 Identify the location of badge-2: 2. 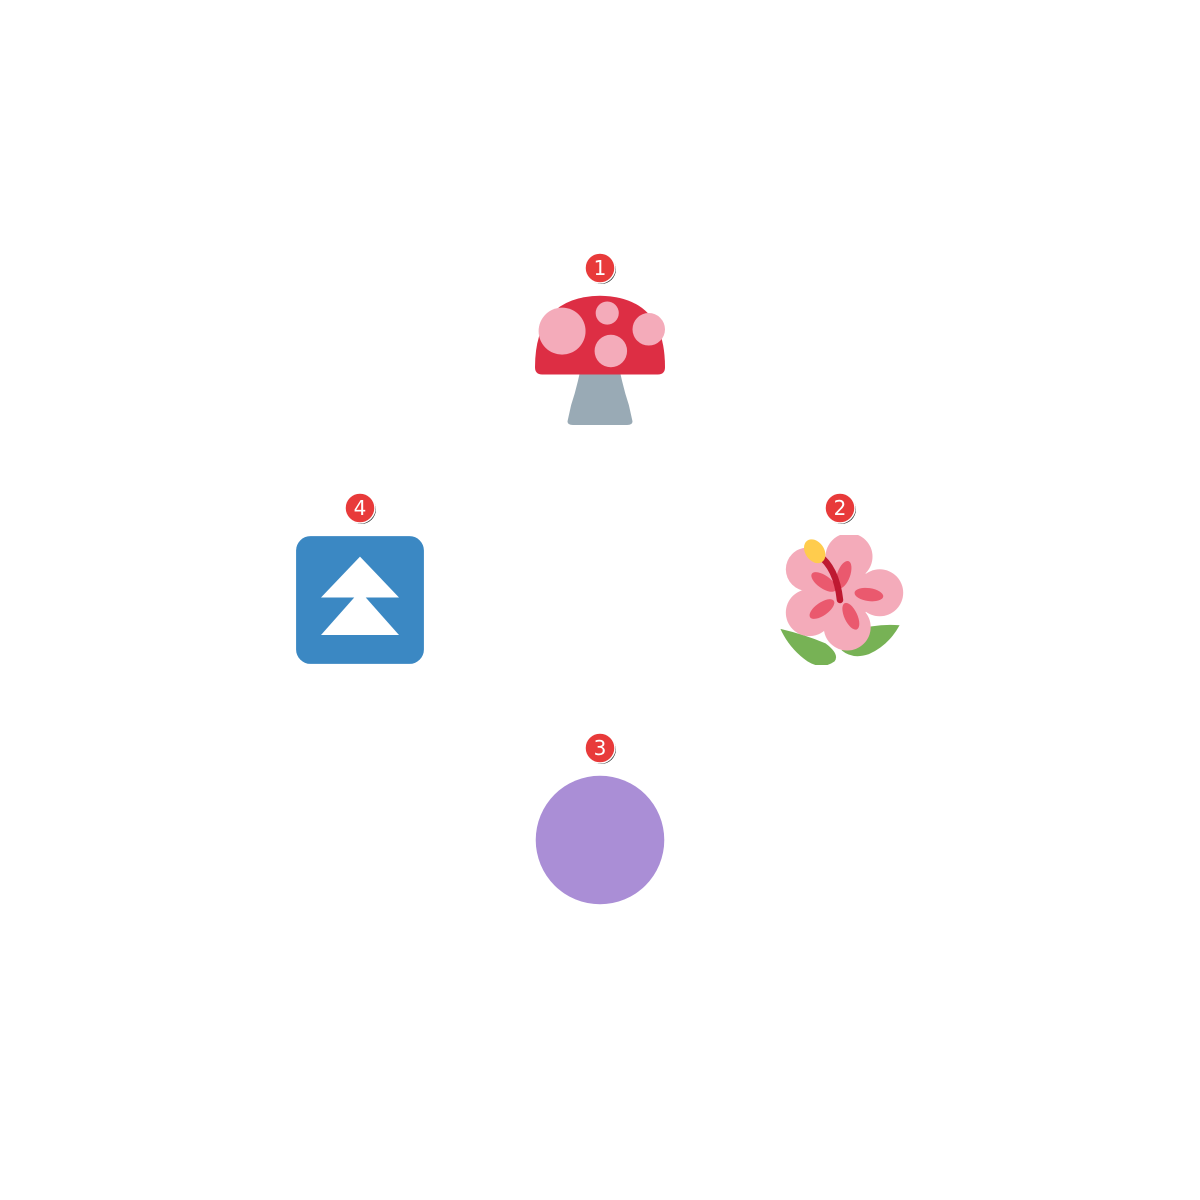
(840, 508).